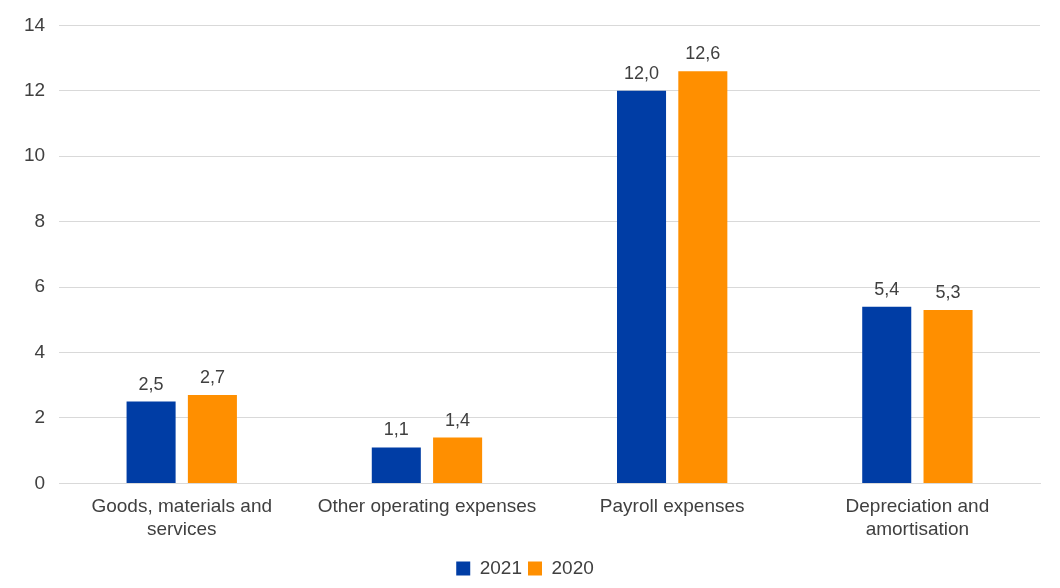 The height and width of the screenshot is (588, 1060). What do you see at coordinates (182, 517) in the screenshot?
I see `x-tick-label: Goods, materials and services` at bounding box center [182, 517].